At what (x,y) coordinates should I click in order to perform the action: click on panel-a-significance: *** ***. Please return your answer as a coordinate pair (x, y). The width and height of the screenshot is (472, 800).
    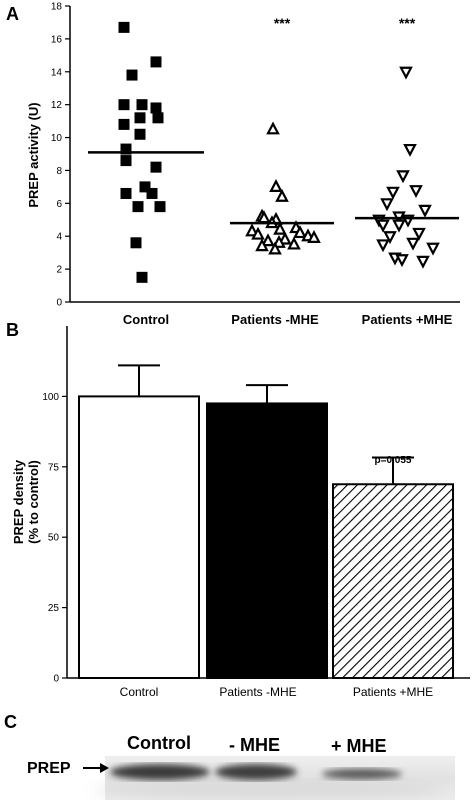
    Looking at the image, I should click on (345, 23).